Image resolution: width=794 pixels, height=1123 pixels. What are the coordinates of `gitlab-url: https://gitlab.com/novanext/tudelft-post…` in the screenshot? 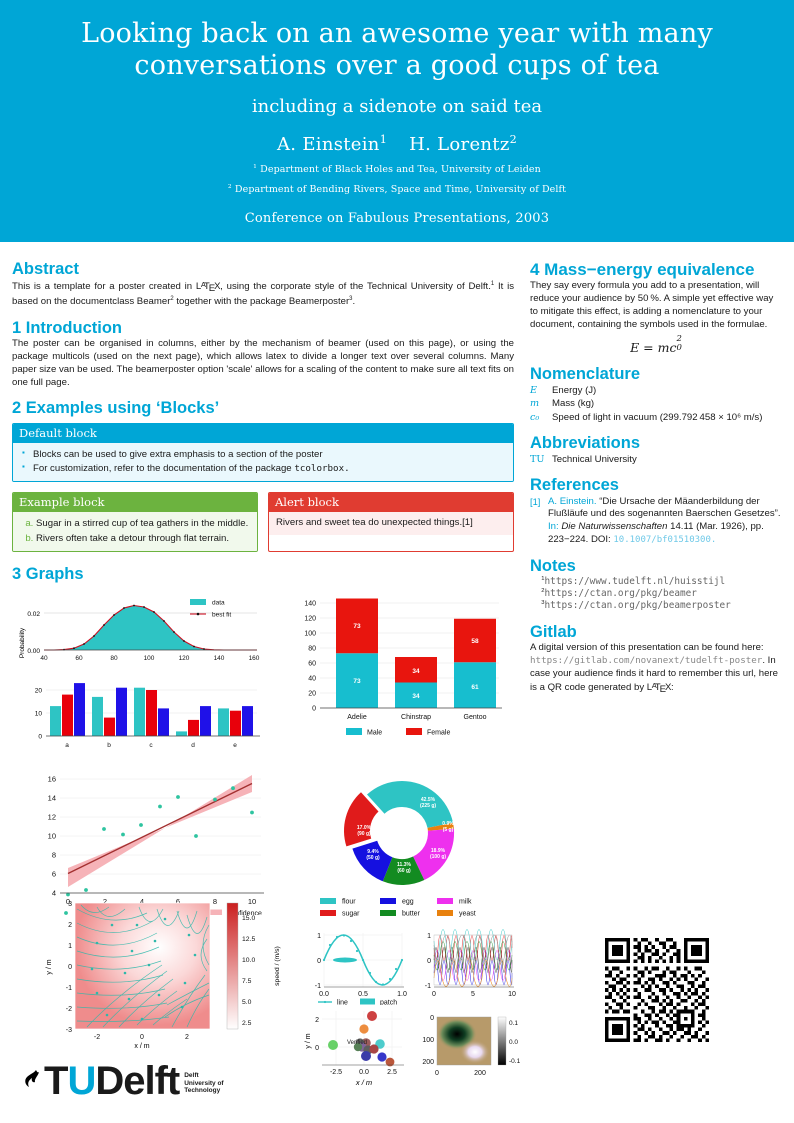 It's located at (646, 660).